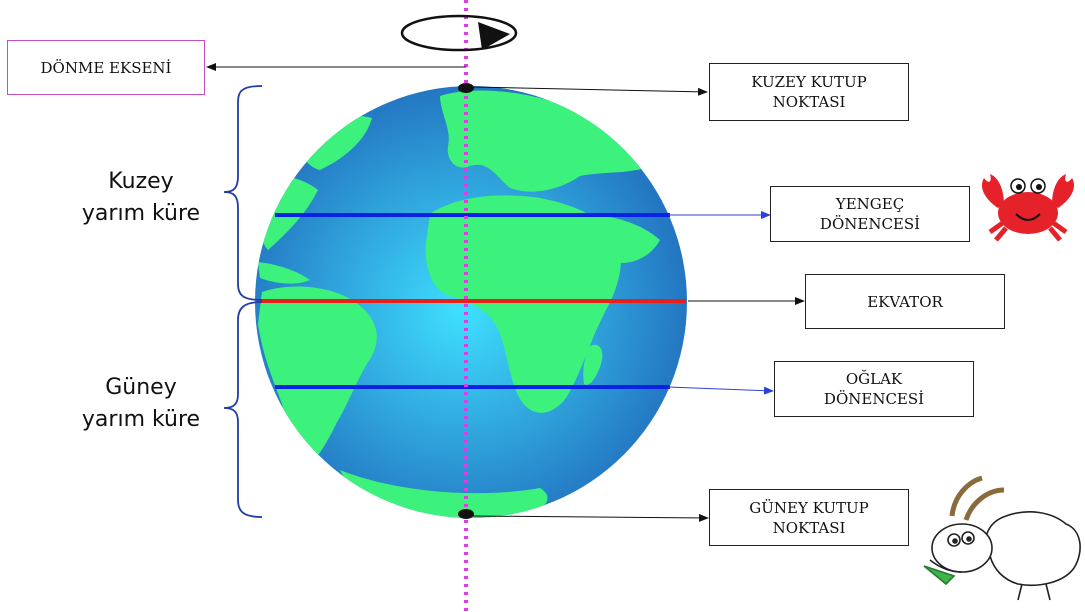 The height and width of the screenshot is (612, 1085). Describe the element at coordinates (459, 33) in the screenshot. I see `rotation-arrow-icon` at that location.